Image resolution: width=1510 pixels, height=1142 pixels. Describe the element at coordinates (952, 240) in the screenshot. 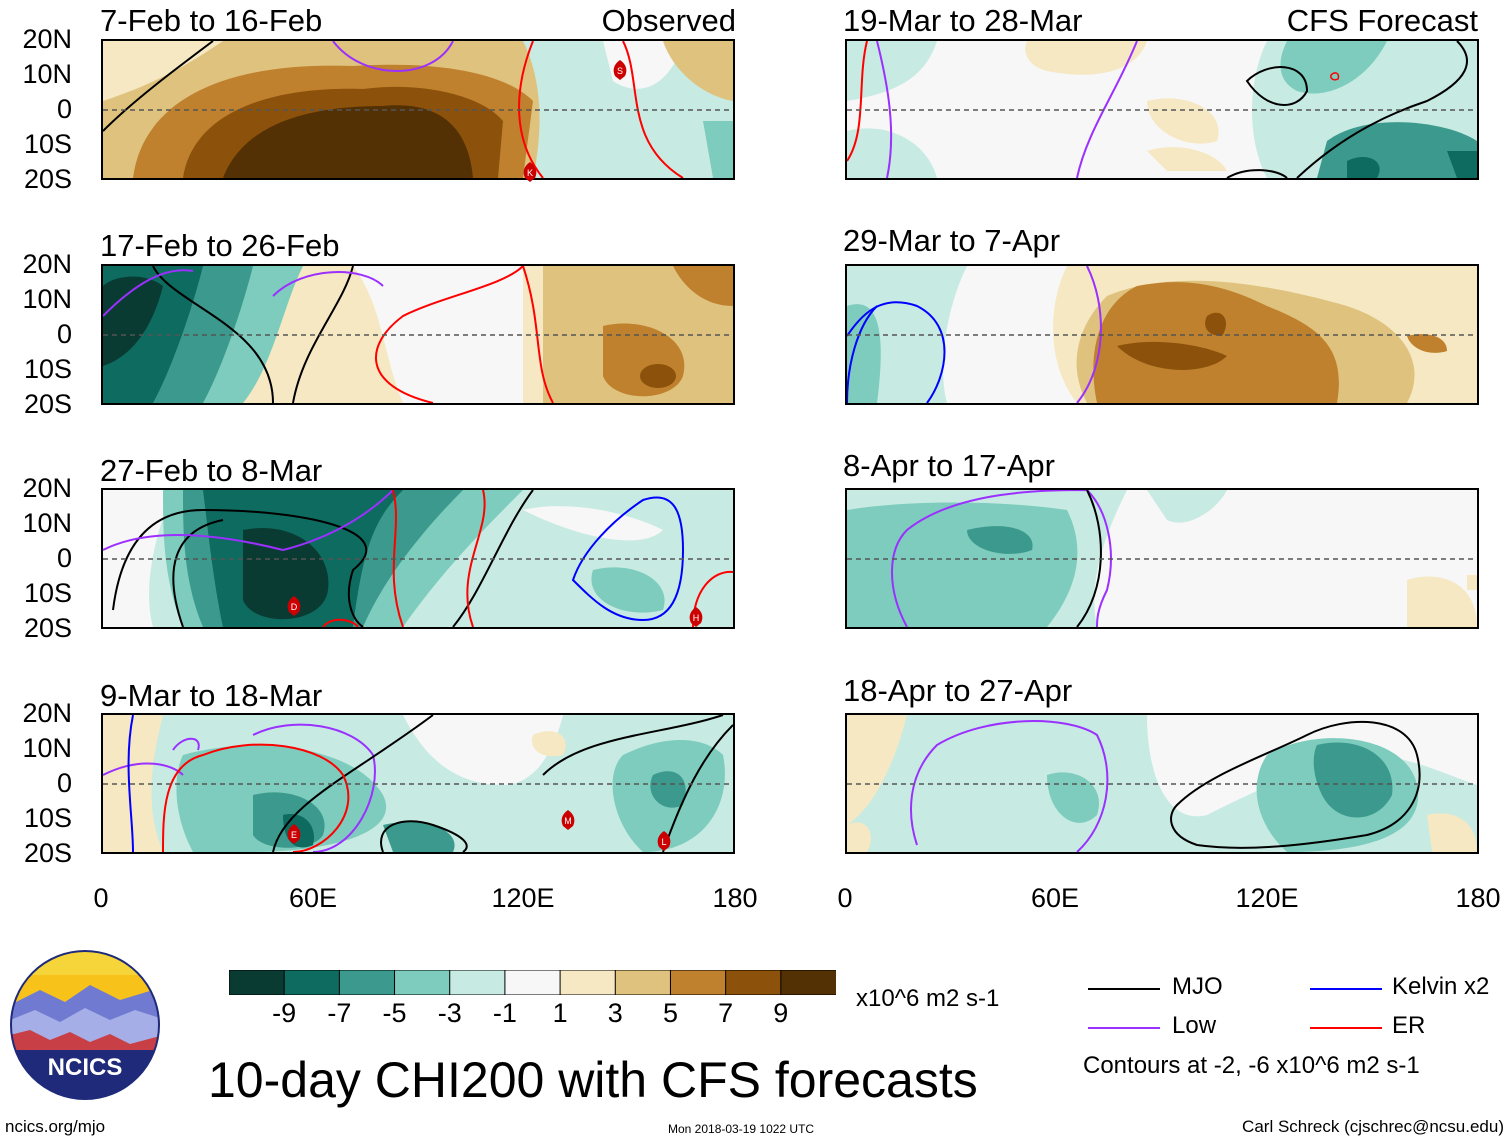

I see `panel-title-6: 29-Mar to 7-Apr` at that location.